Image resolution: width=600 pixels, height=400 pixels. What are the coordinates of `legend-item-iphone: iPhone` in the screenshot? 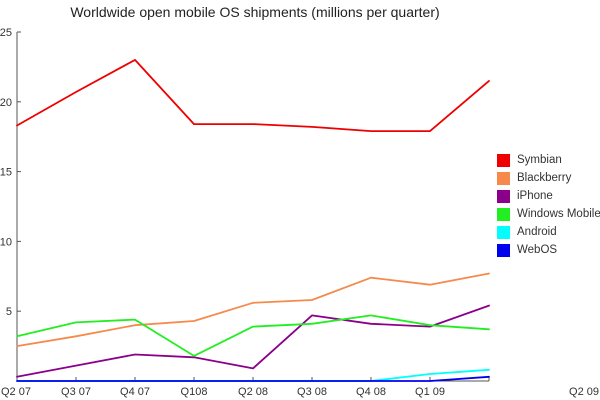 It's located at (548, 196).